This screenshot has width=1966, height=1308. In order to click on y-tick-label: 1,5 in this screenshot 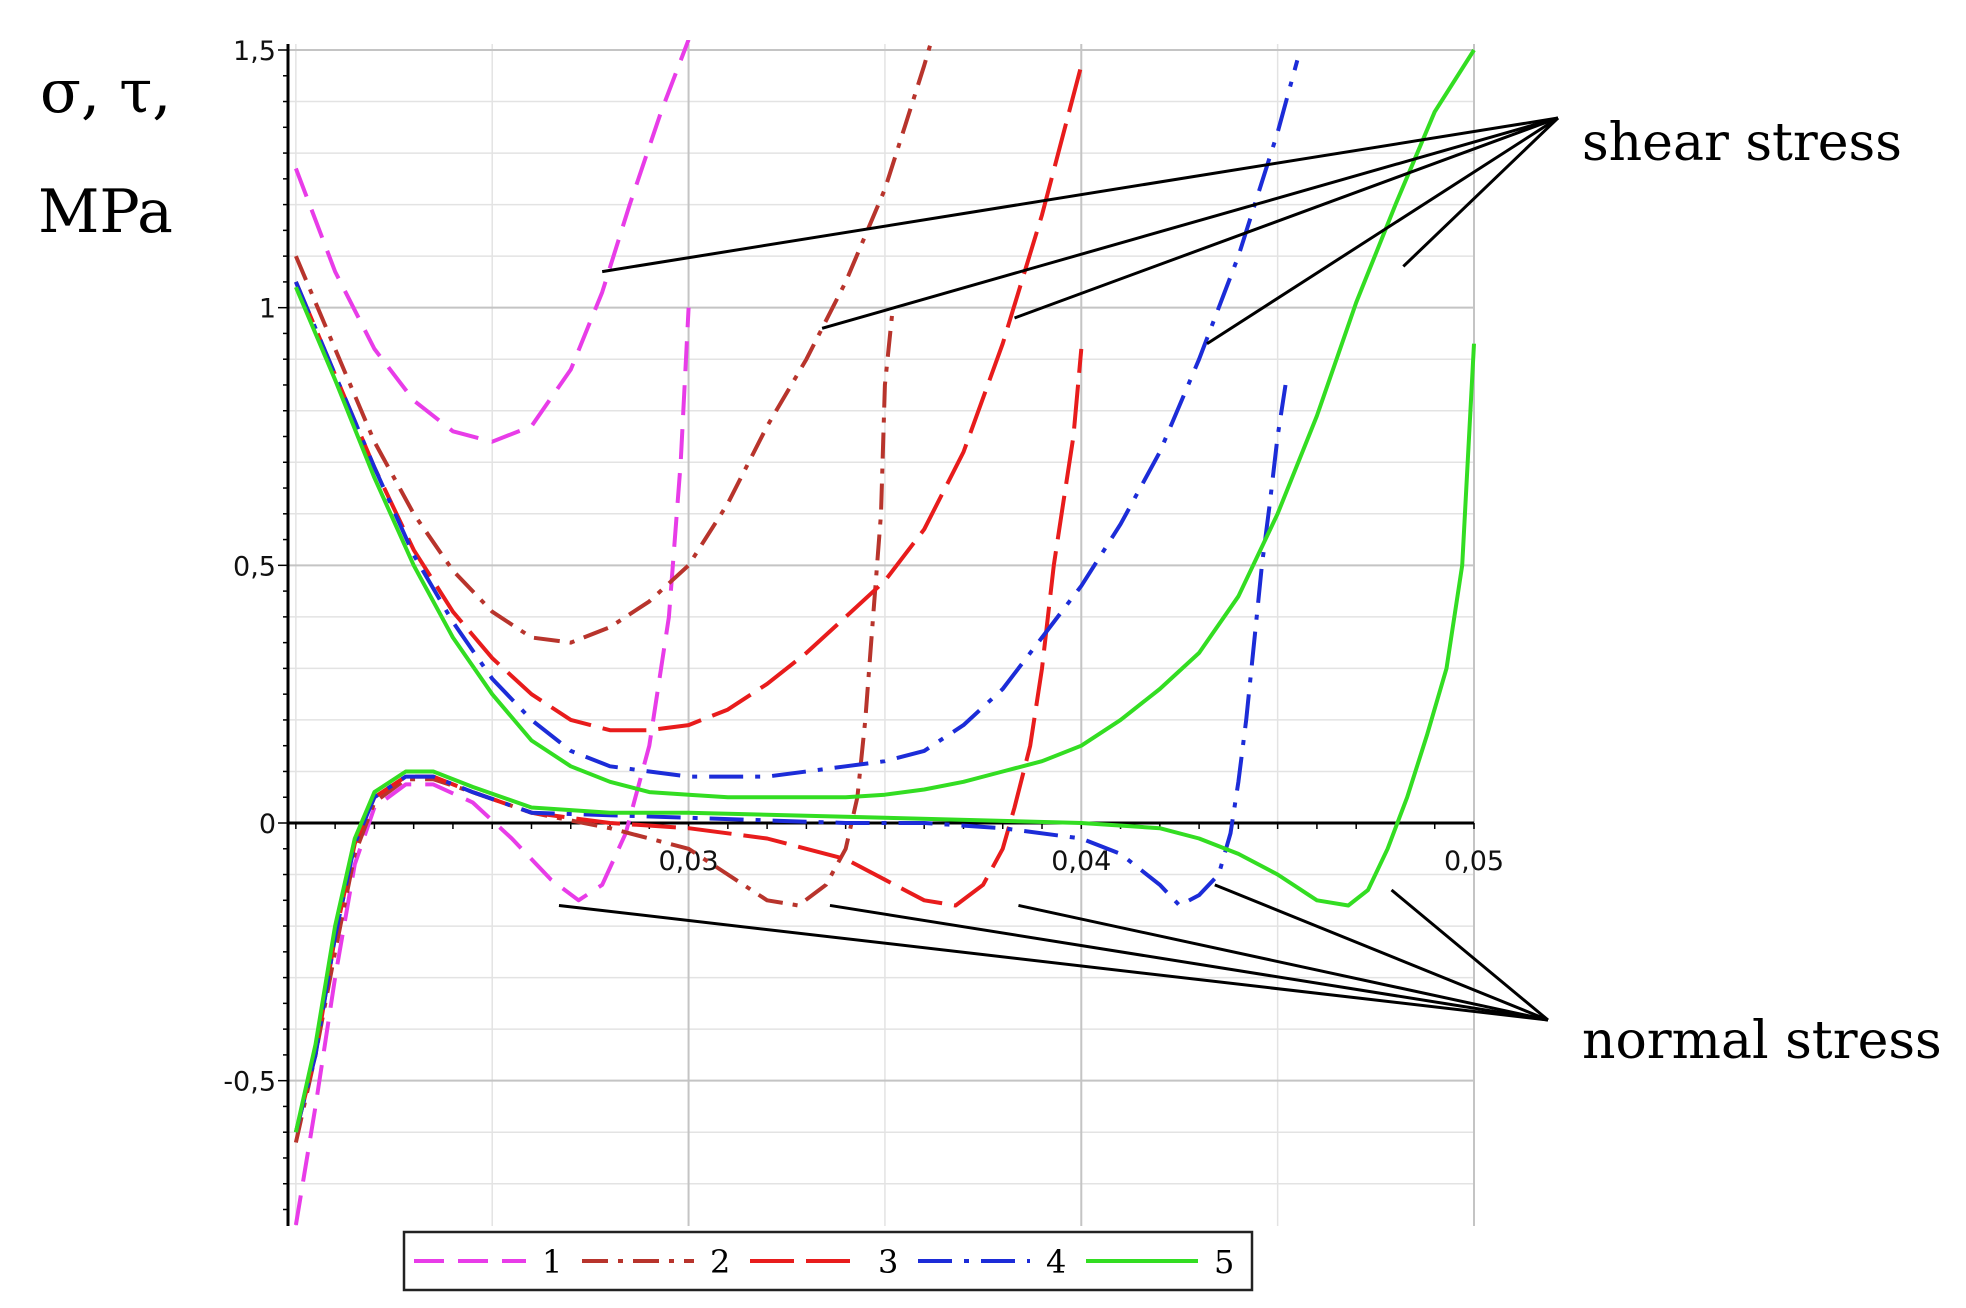, I will do `click(254, 51)`.